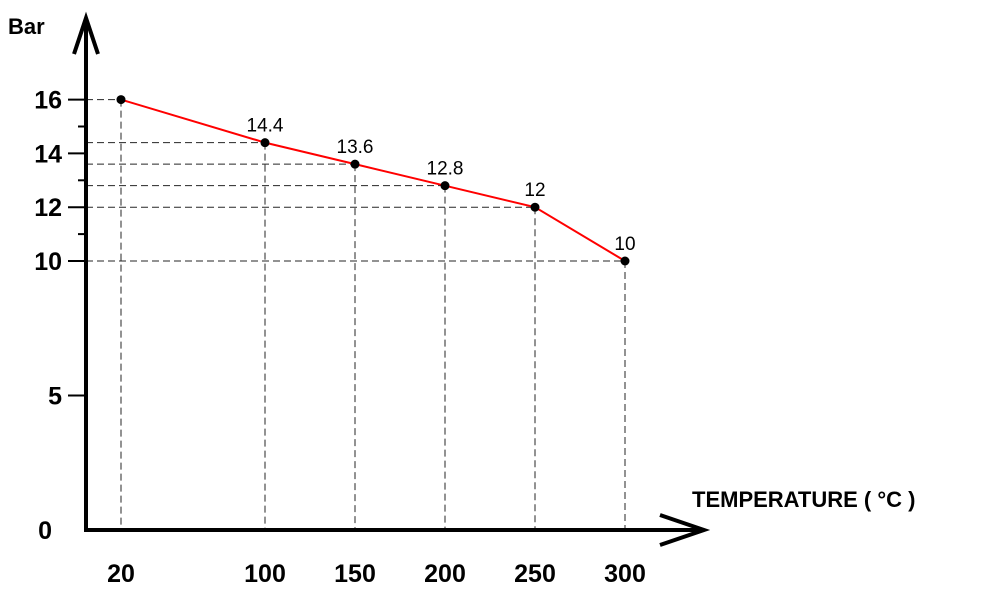  Describe the element at coordinates (265, 126) in the screenshot. I see `data-label-100: 14.4` at that location.